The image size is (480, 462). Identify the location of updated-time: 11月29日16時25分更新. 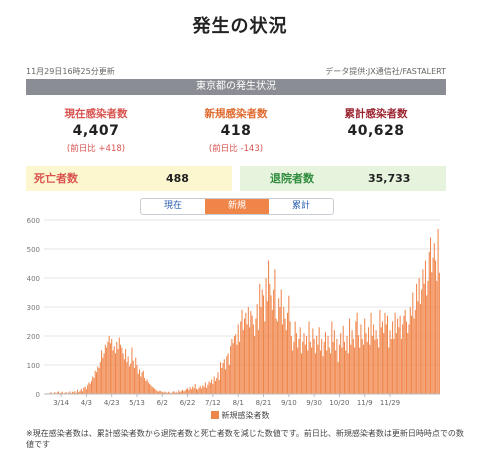
(70, 71).